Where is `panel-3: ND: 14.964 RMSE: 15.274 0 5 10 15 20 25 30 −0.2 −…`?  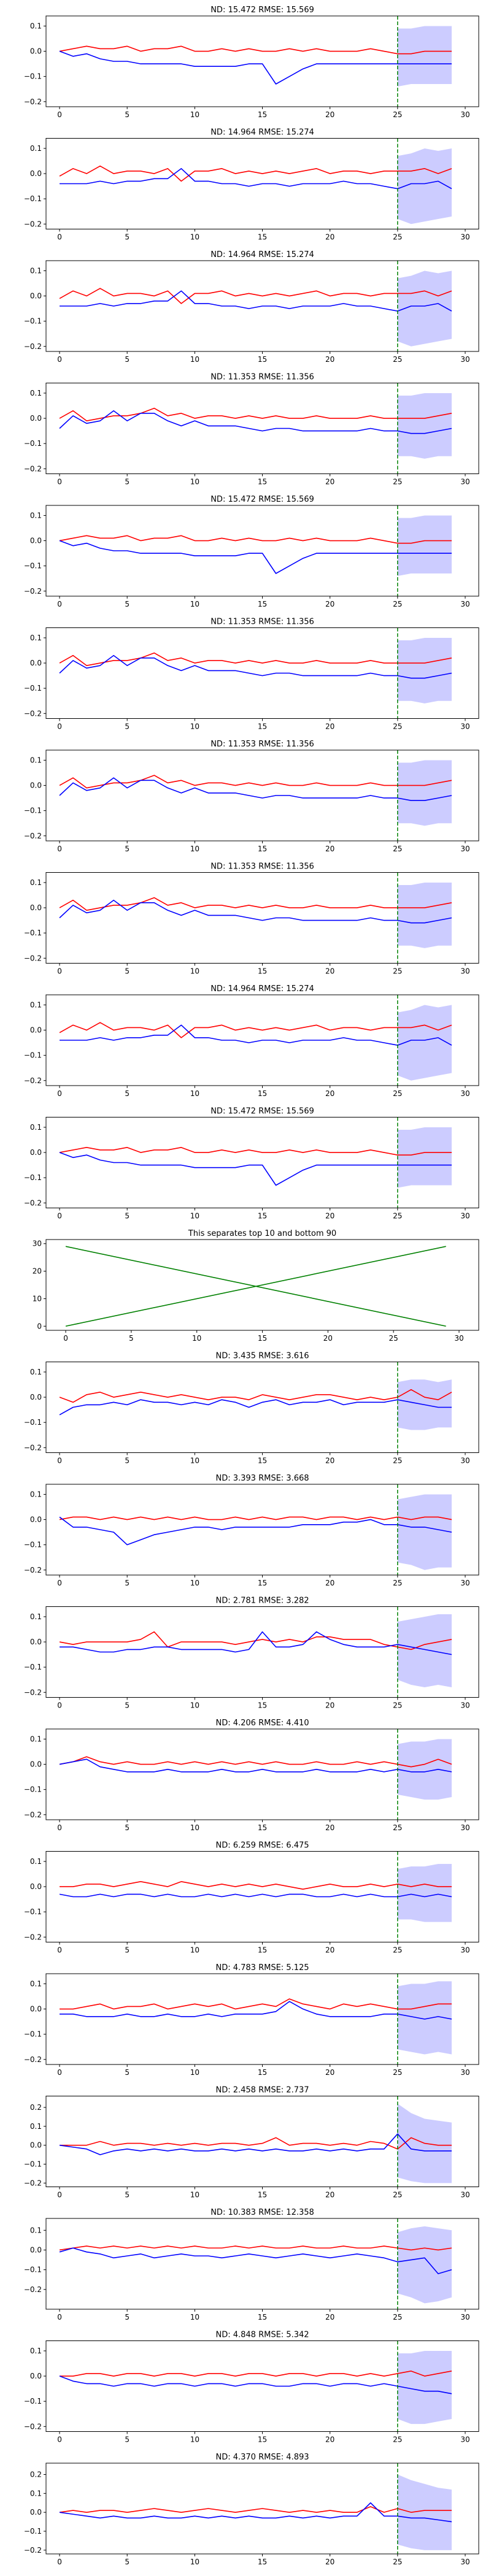 panel-3: ND: 14.964 RMSE: 15.274 0 5 10 15 20 25 30 −0.2 −… is located at coordinates (252, 307).